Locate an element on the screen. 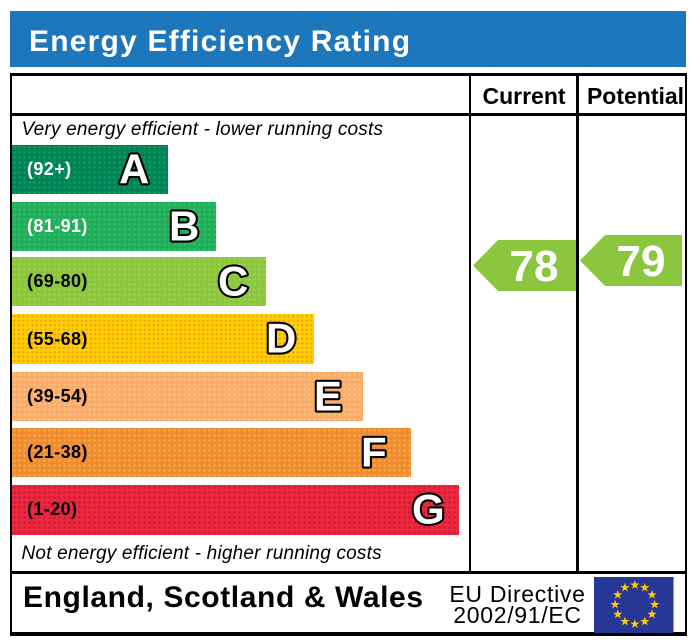 The height and width of the screenshot is (642, 700). svg-text: G is located at coordinates (428, 508).